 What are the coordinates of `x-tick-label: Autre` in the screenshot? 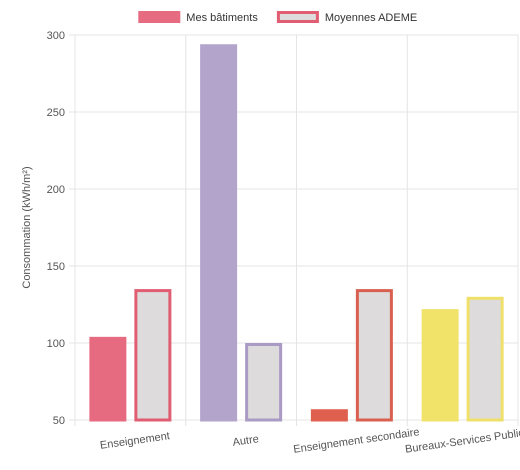 It's located at (246, 441).